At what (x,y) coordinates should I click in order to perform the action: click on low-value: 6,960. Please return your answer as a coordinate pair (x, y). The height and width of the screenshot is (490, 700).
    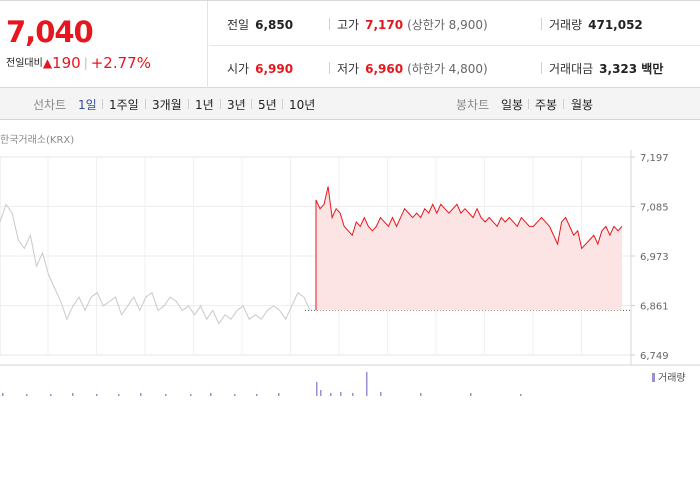
    Looking at the image, I should click on (384, 69).